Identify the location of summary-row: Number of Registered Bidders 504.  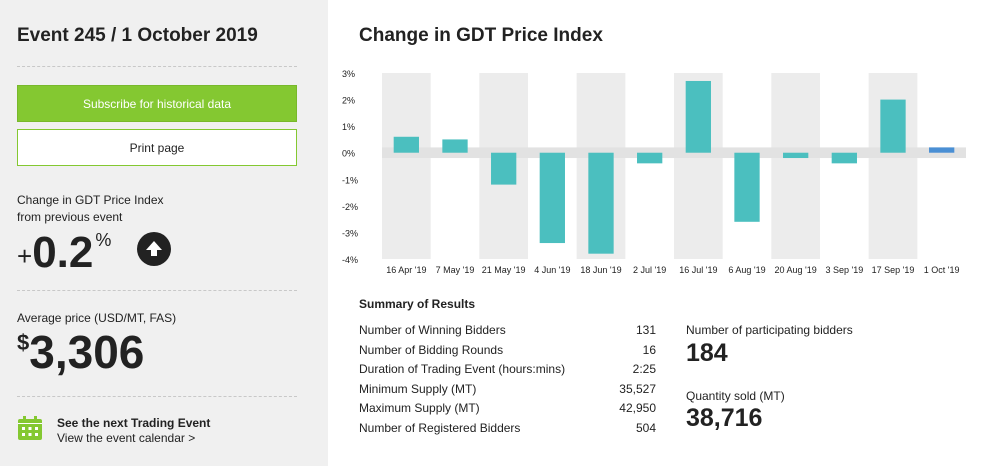
(507, 430).